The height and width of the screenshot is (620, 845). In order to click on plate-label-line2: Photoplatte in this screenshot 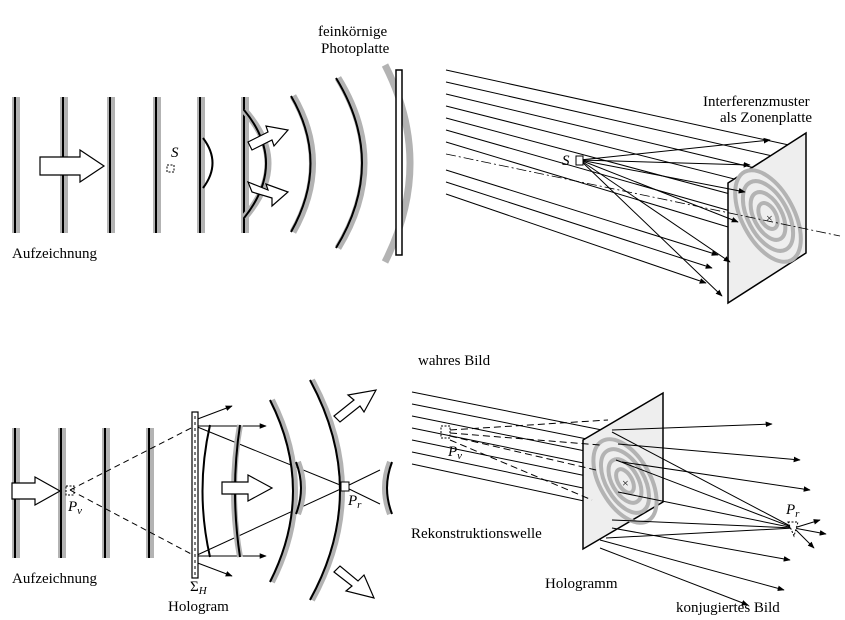, I will do `click(355, 49)`.